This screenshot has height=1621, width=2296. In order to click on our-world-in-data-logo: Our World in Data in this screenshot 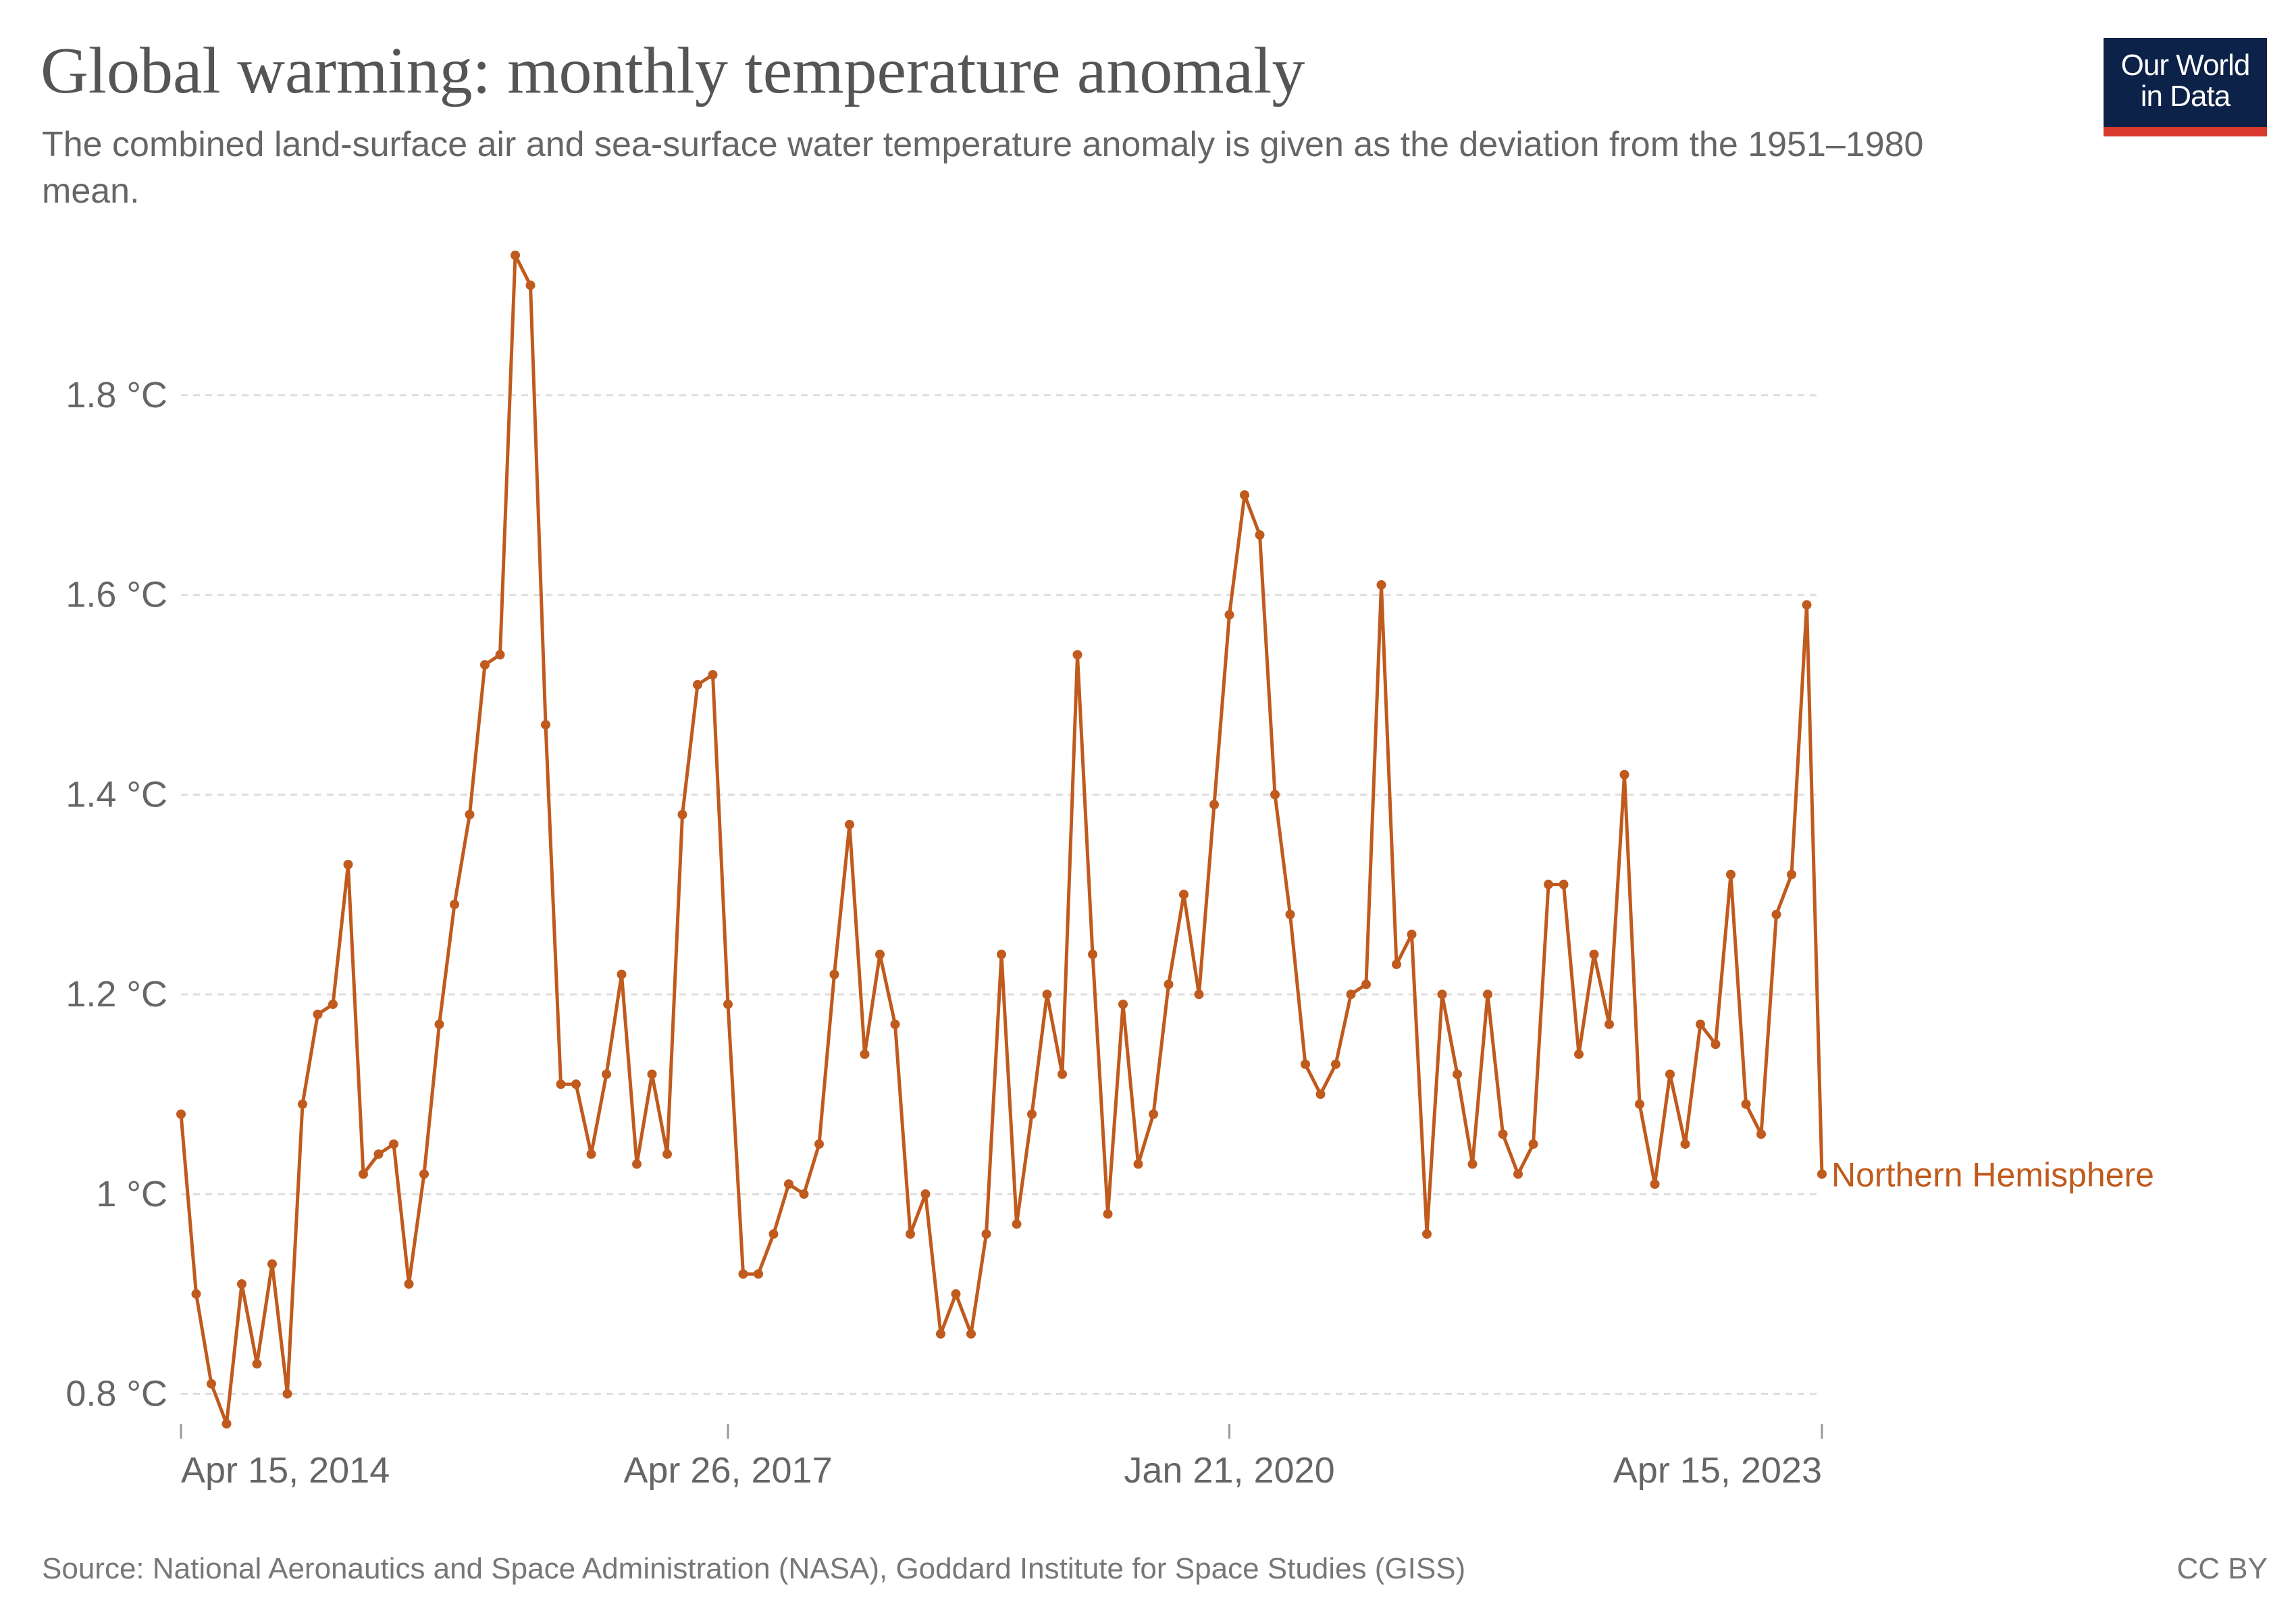, I will do `click(2185, 87)`.